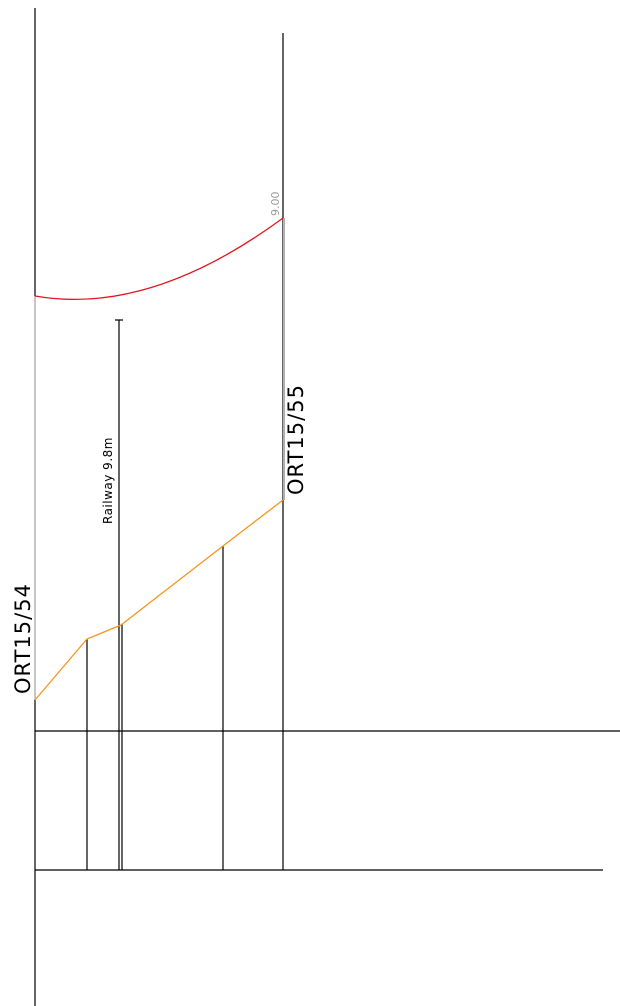 The height and width of the screenshot is (1006, 620). I want to click on conductor-curve, so click(159, 259).